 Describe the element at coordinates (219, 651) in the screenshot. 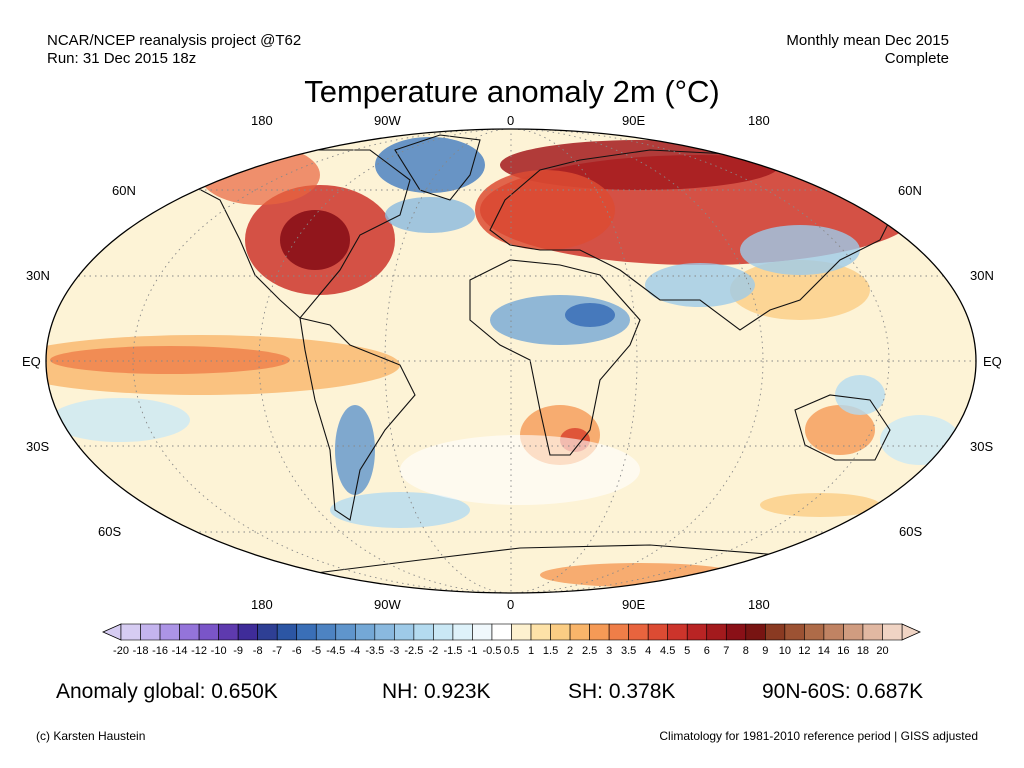

I see `colorbar-tick-label: -10` at that location.